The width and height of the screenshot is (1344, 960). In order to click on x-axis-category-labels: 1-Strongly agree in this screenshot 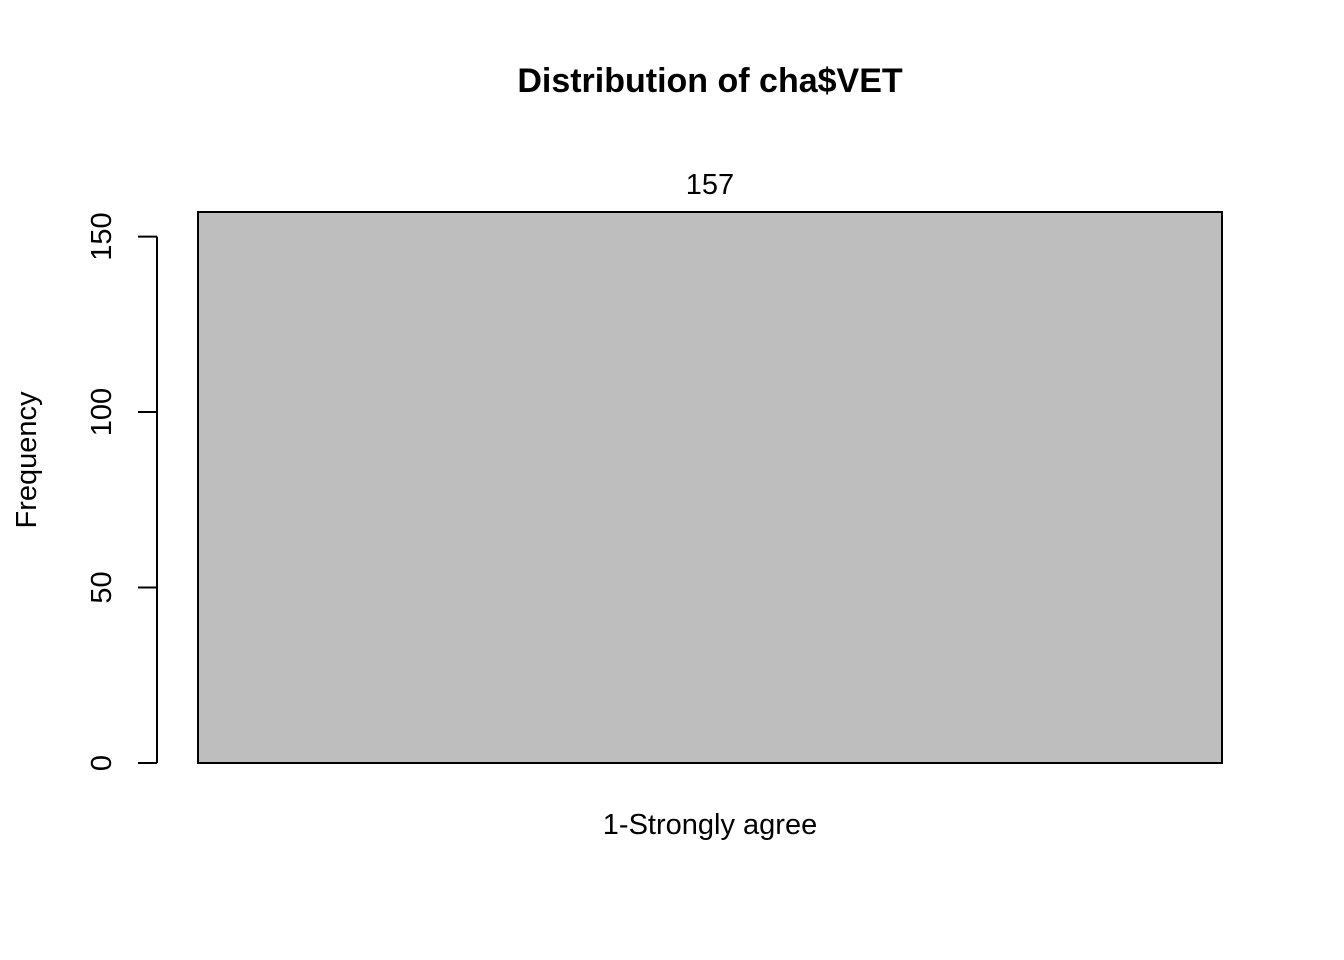, I will do `click(710, 825)`.